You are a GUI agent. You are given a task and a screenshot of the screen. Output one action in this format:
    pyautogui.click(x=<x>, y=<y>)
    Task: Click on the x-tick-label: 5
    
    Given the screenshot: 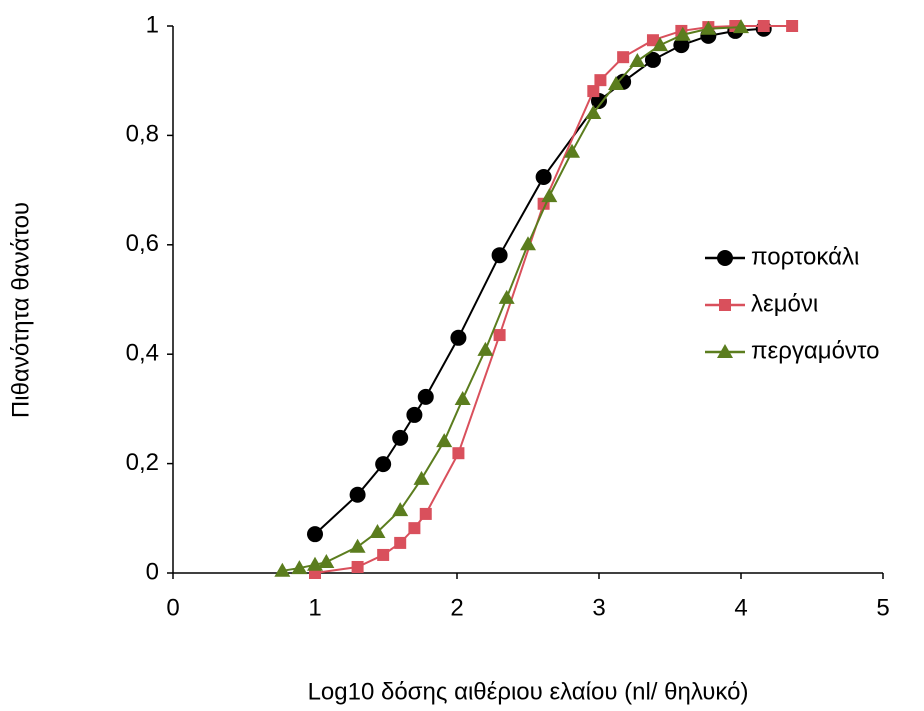 What is the action you would take?
    pyautogui.click(x=882, y=607)
    